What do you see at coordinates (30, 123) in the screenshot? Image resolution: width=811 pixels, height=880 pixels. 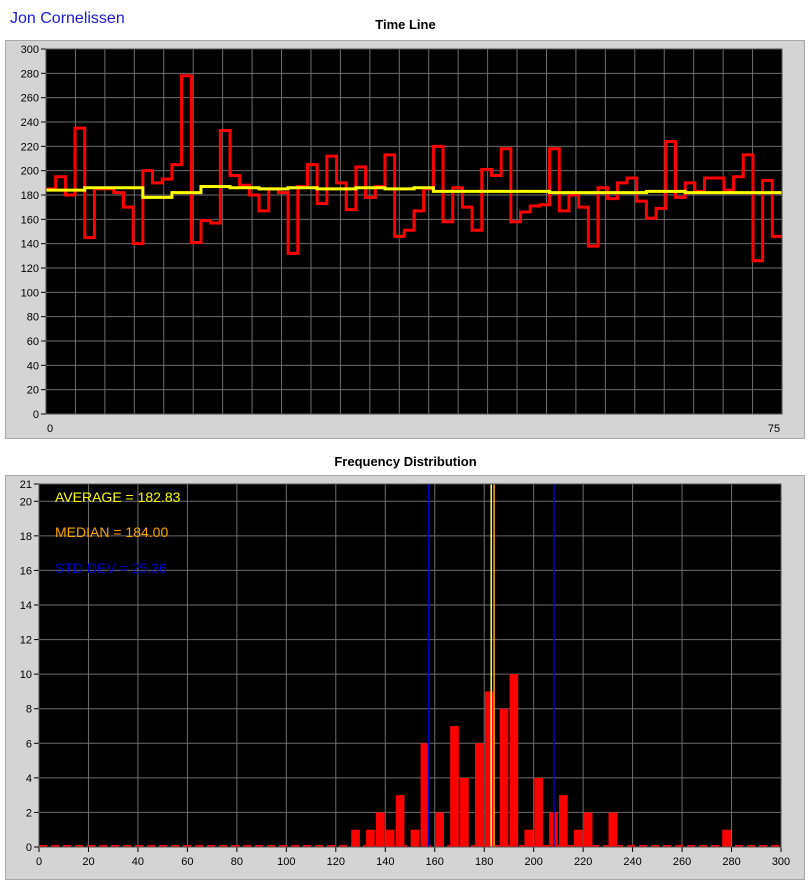 I see `y-tick-label: 240` at bounding box center [30, 123].